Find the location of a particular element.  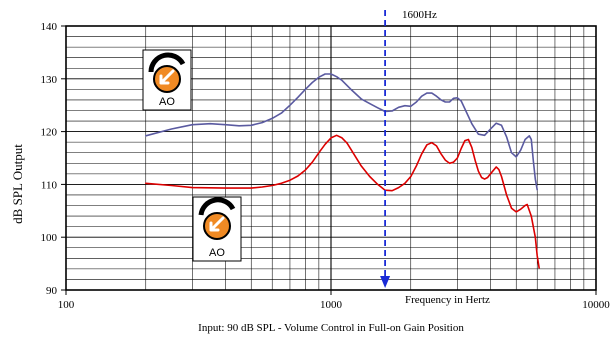

x-tick-label: 1000 is located at coordinates (331, 305).